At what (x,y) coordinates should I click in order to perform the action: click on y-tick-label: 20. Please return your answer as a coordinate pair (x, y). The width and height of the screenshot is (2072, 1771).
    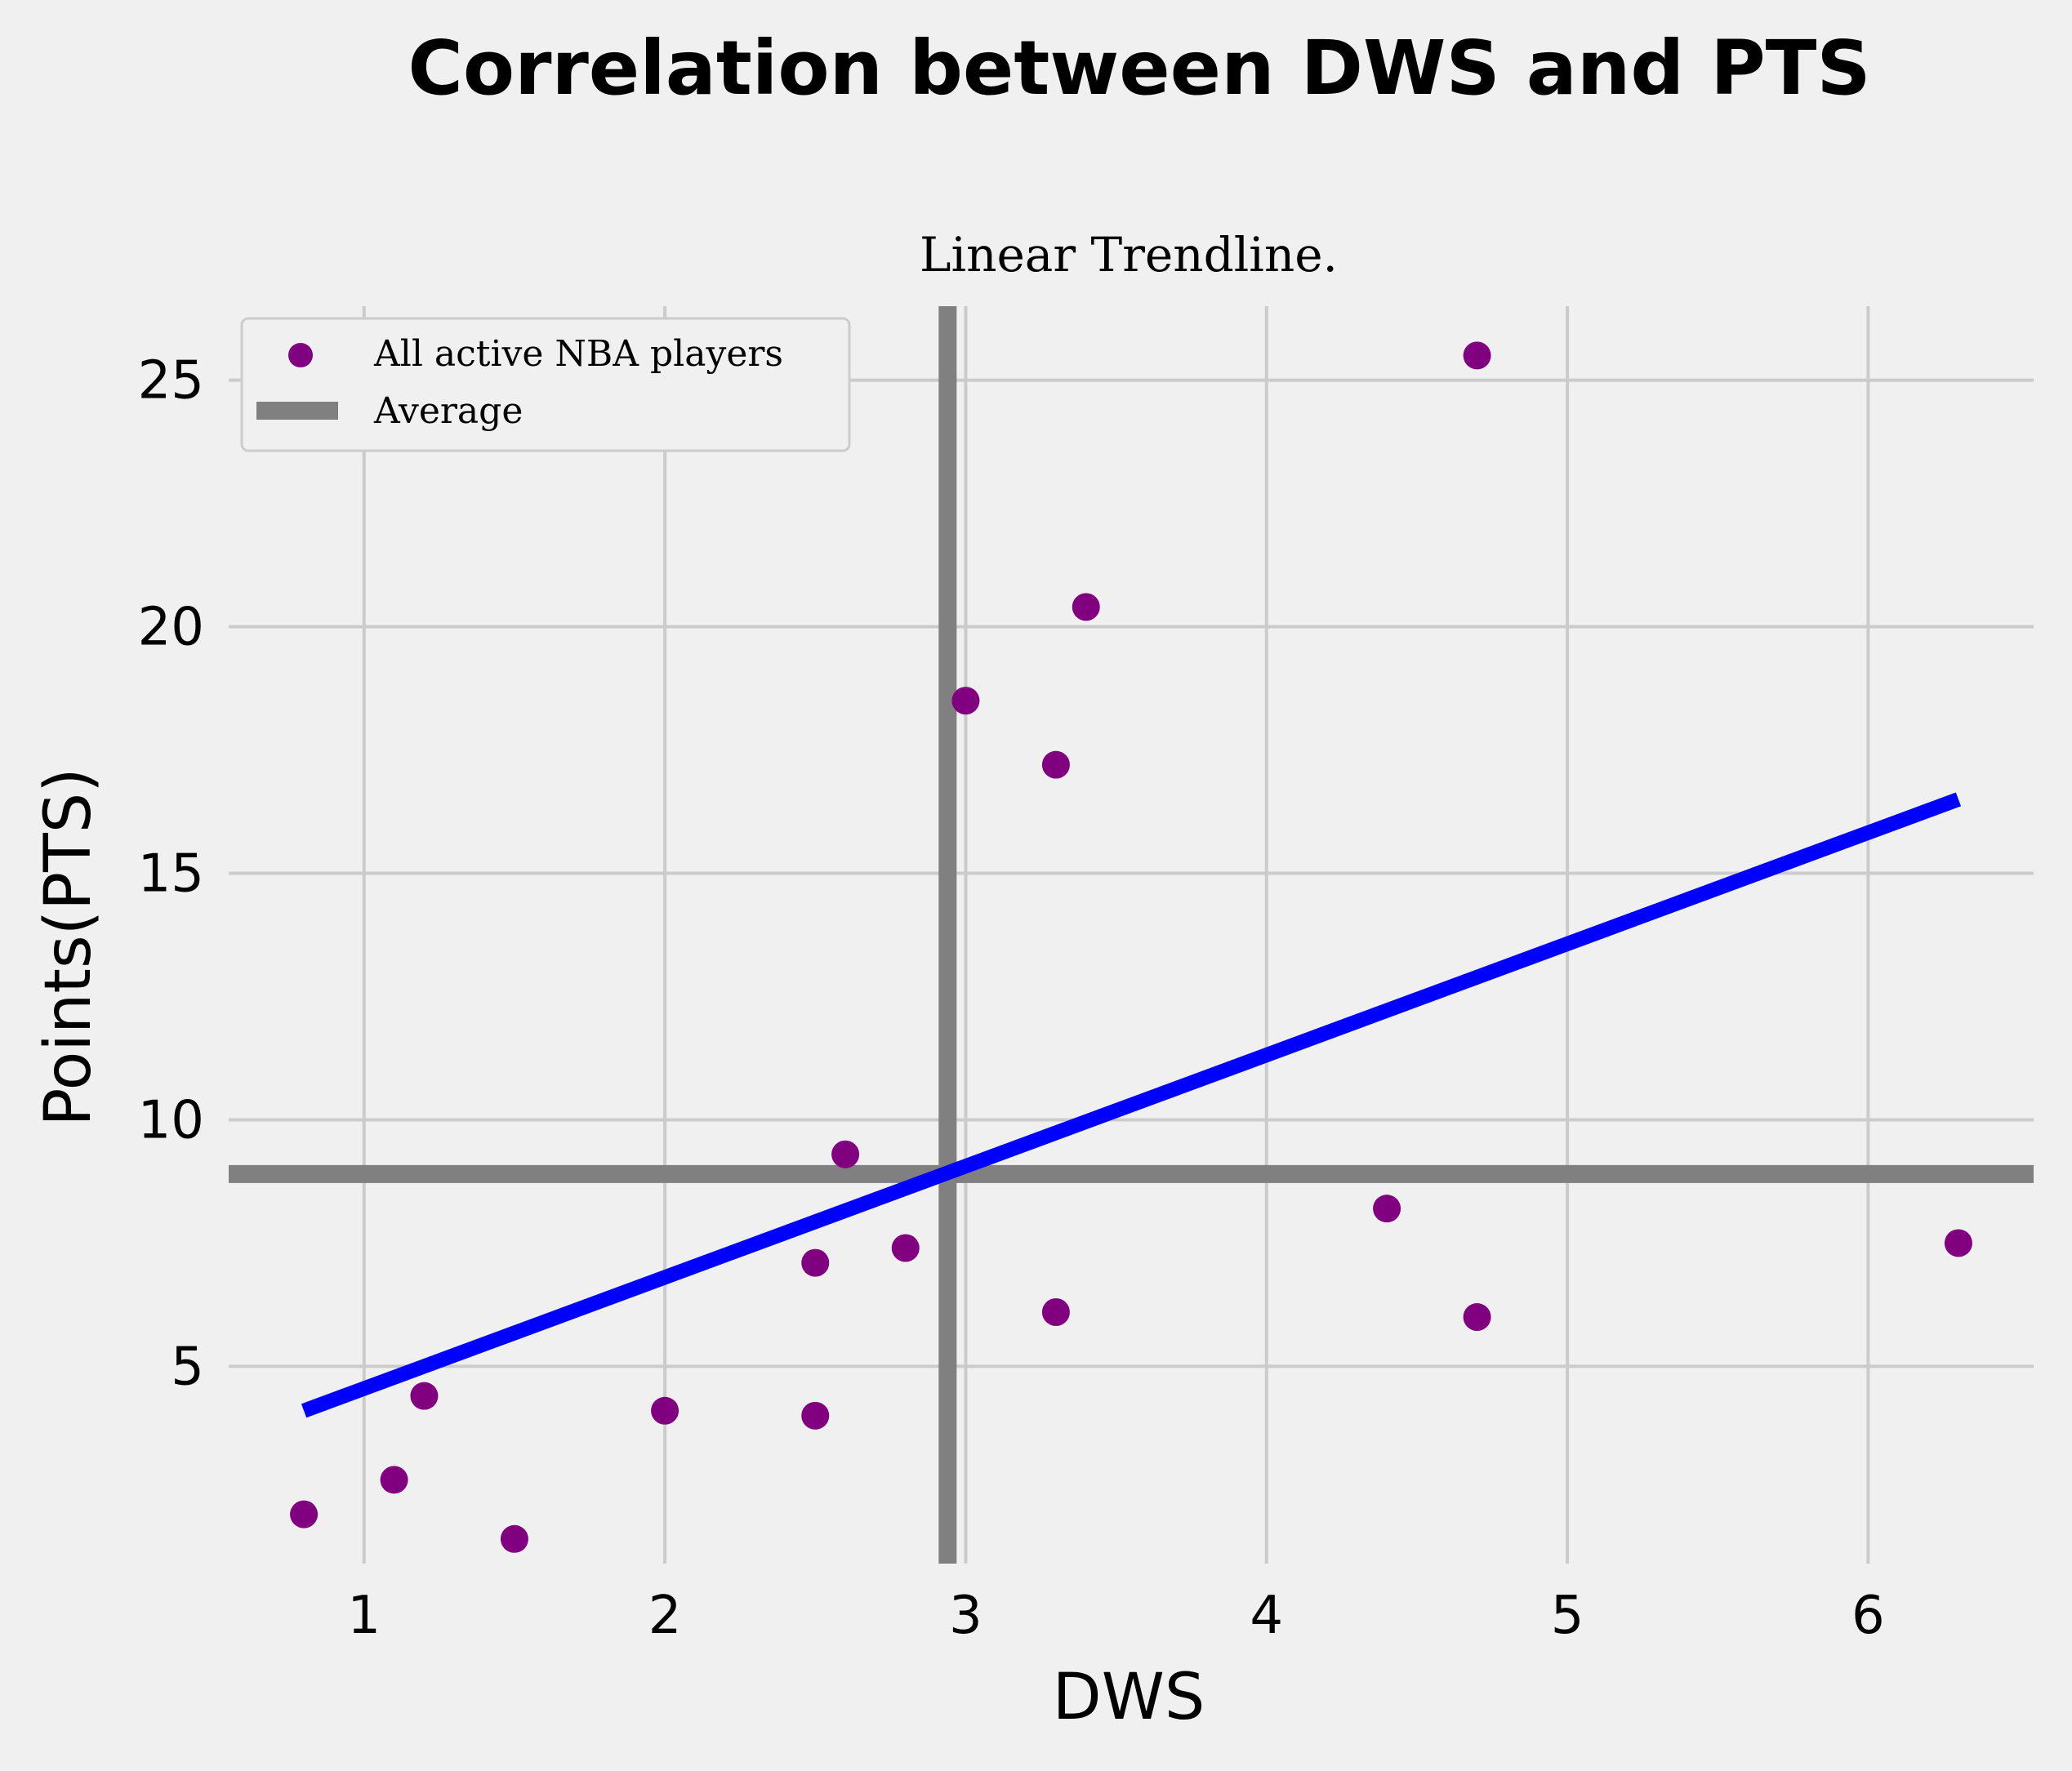
    Looking at the image, I should click on (171, 628).